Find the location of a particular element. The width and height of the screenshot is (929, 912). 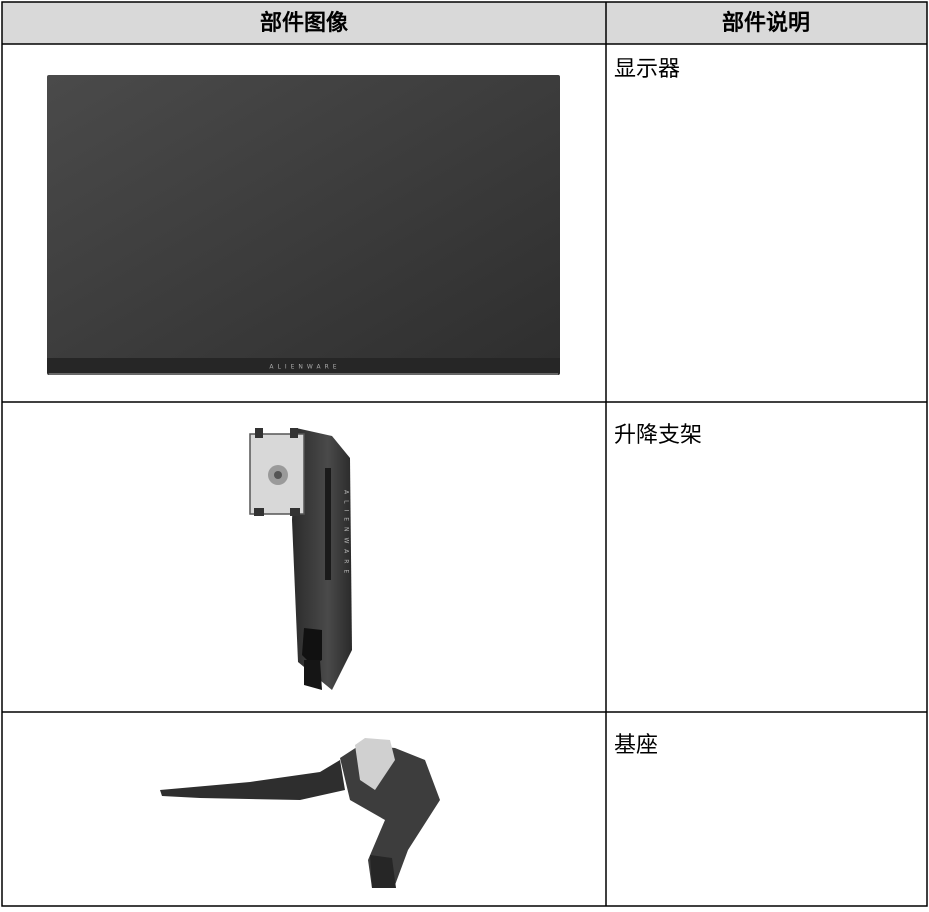

header-background is located at coordinates (464, 23).